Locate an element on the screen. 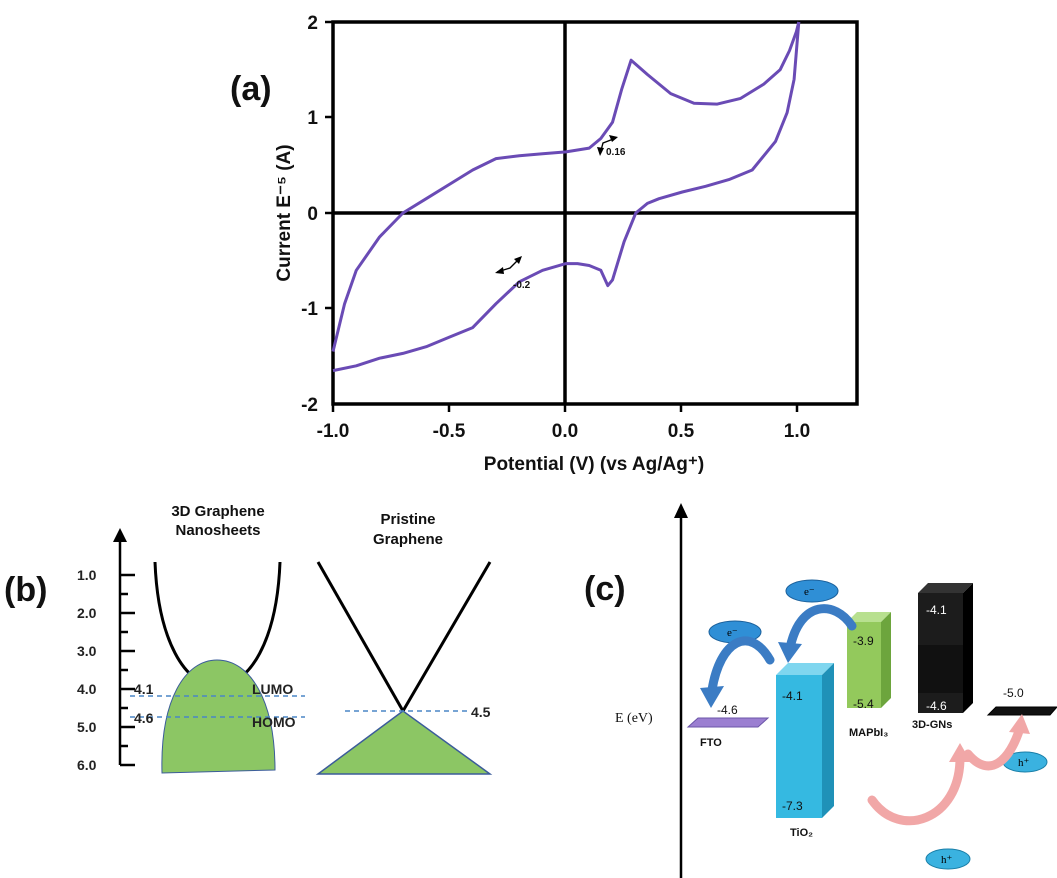 The width and height of the screenshot is (1057, 878). energy-tick-label: 2.0 is located at coordinates (87, 613).